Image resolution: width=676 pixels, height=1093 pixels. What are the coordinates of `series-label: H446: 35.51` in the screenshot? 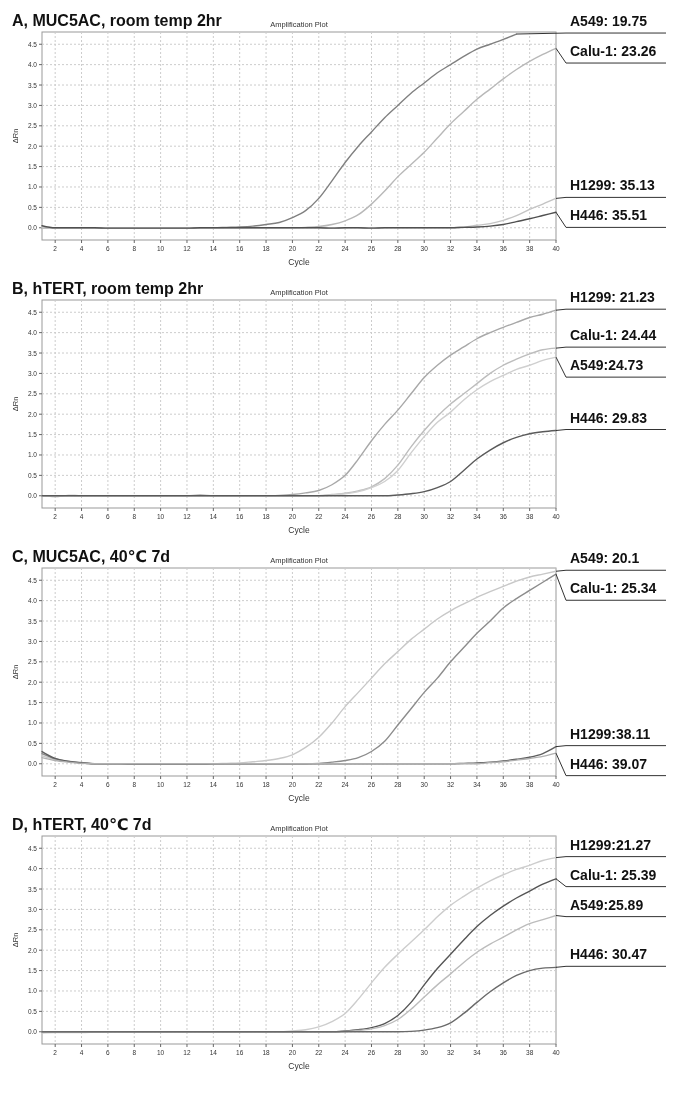 It's located at (609, 215).